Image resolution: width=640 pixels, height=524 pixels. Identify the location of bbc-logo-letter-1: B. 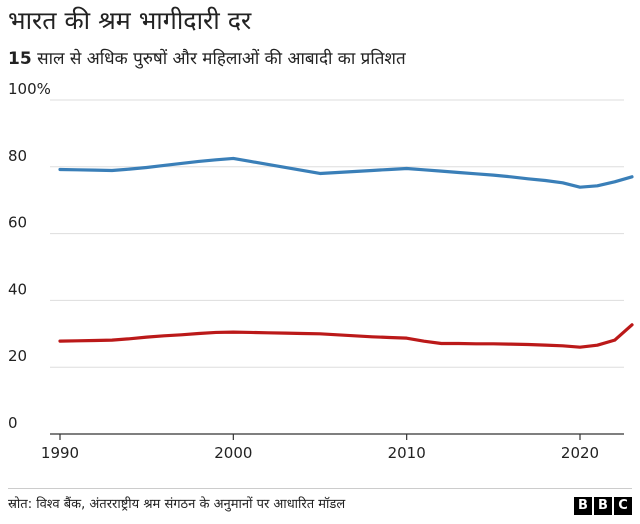
(583, 506).